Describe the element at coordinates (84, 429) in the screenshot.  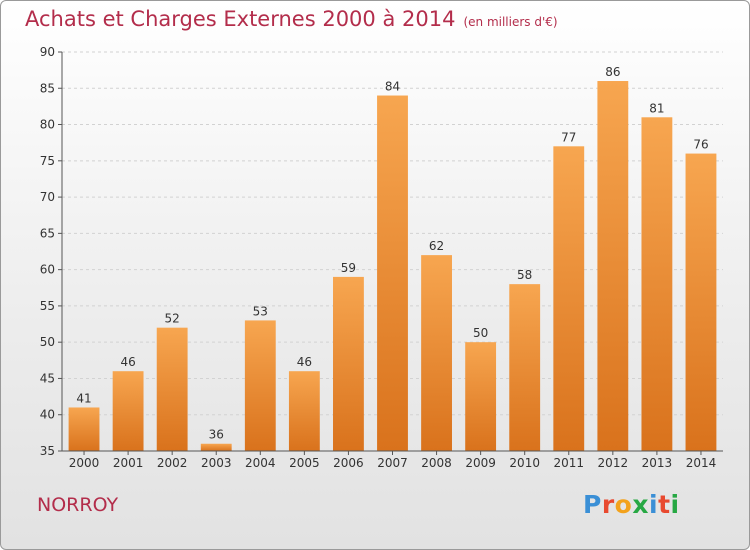
I see `bar-2000` at that location.